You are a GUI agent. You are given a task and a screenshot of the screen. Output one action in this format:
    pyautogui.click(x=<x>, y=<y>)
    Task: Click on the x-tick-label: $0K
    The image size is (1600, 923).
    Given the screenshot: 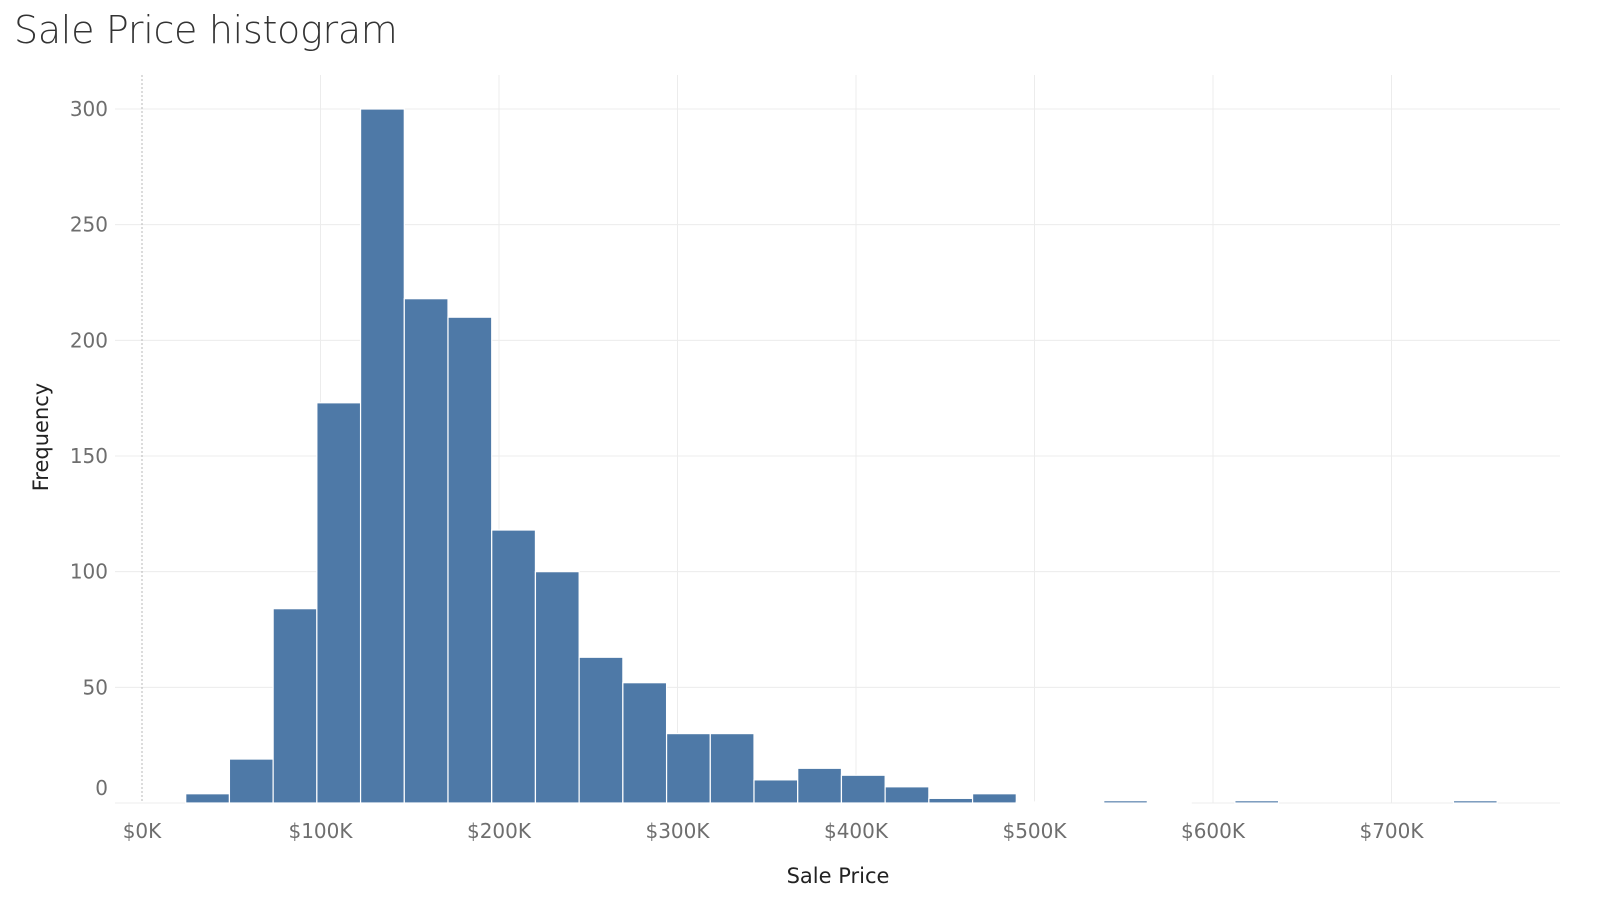 What is the action you would take?
    pyautogui.click(x=142, y=831)
    